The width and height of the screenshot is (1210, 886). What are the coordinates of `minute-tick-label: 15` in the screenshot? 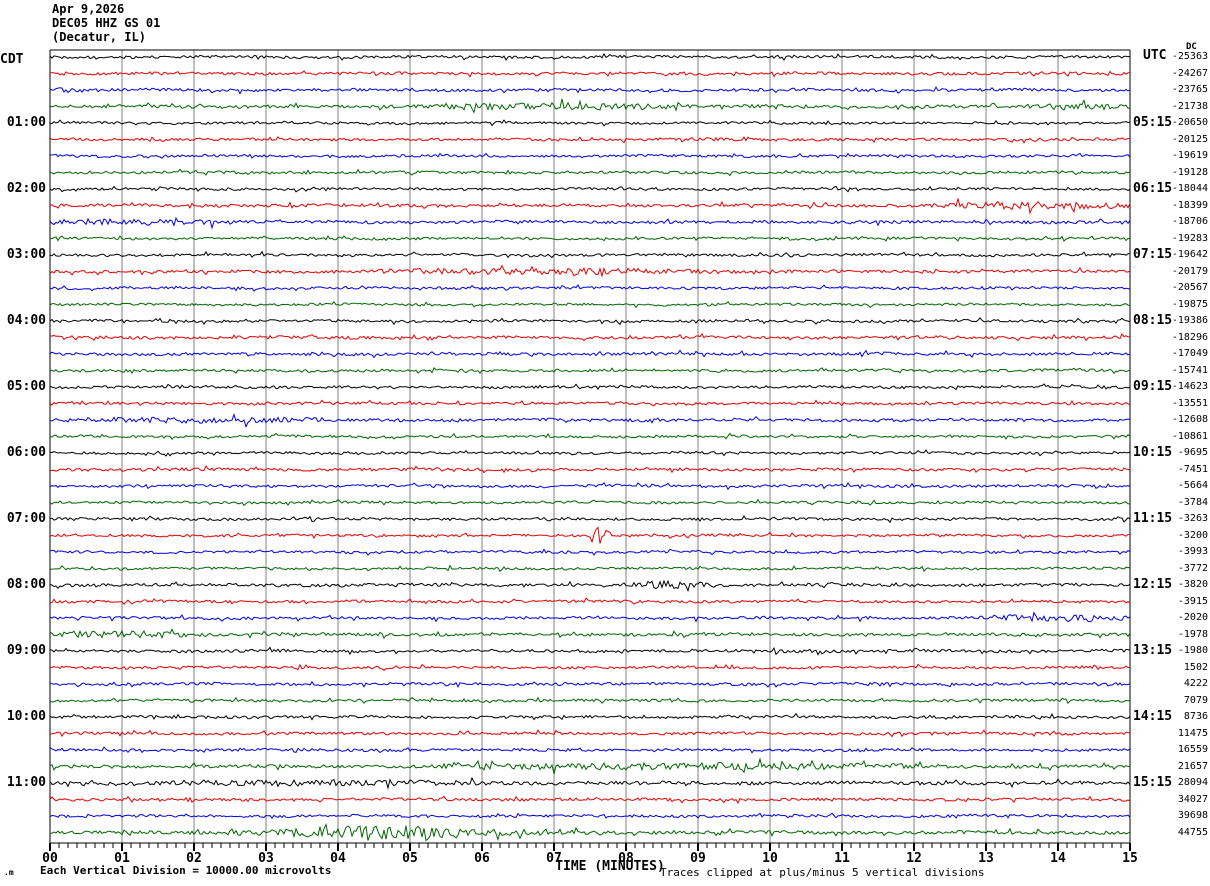 It's located at (1130, 858).